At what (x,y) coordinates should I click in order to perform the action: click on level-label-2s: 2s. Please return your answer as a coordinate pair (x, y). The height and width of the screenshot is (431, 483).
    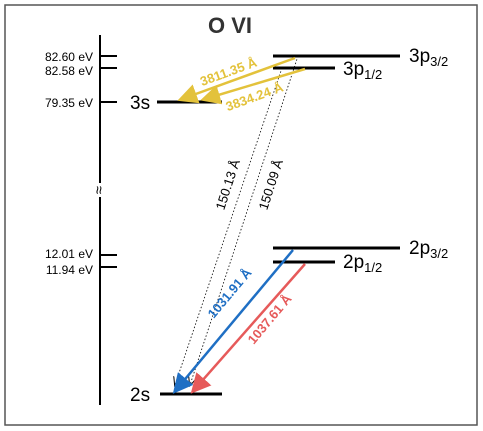
    Looking at the image, I should click on (140, 395).